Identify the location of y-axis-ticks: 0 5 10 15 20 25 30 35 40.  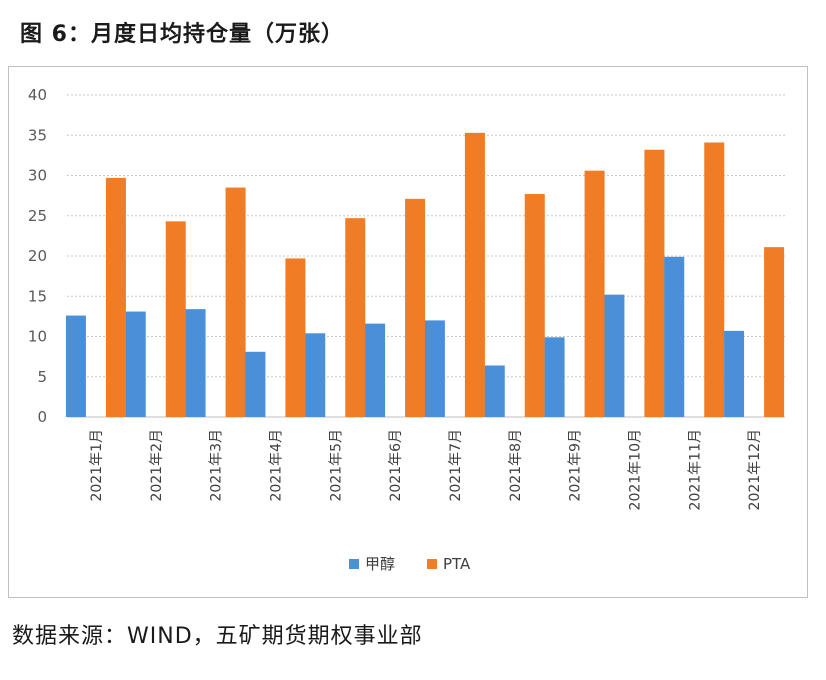
(37, 256).